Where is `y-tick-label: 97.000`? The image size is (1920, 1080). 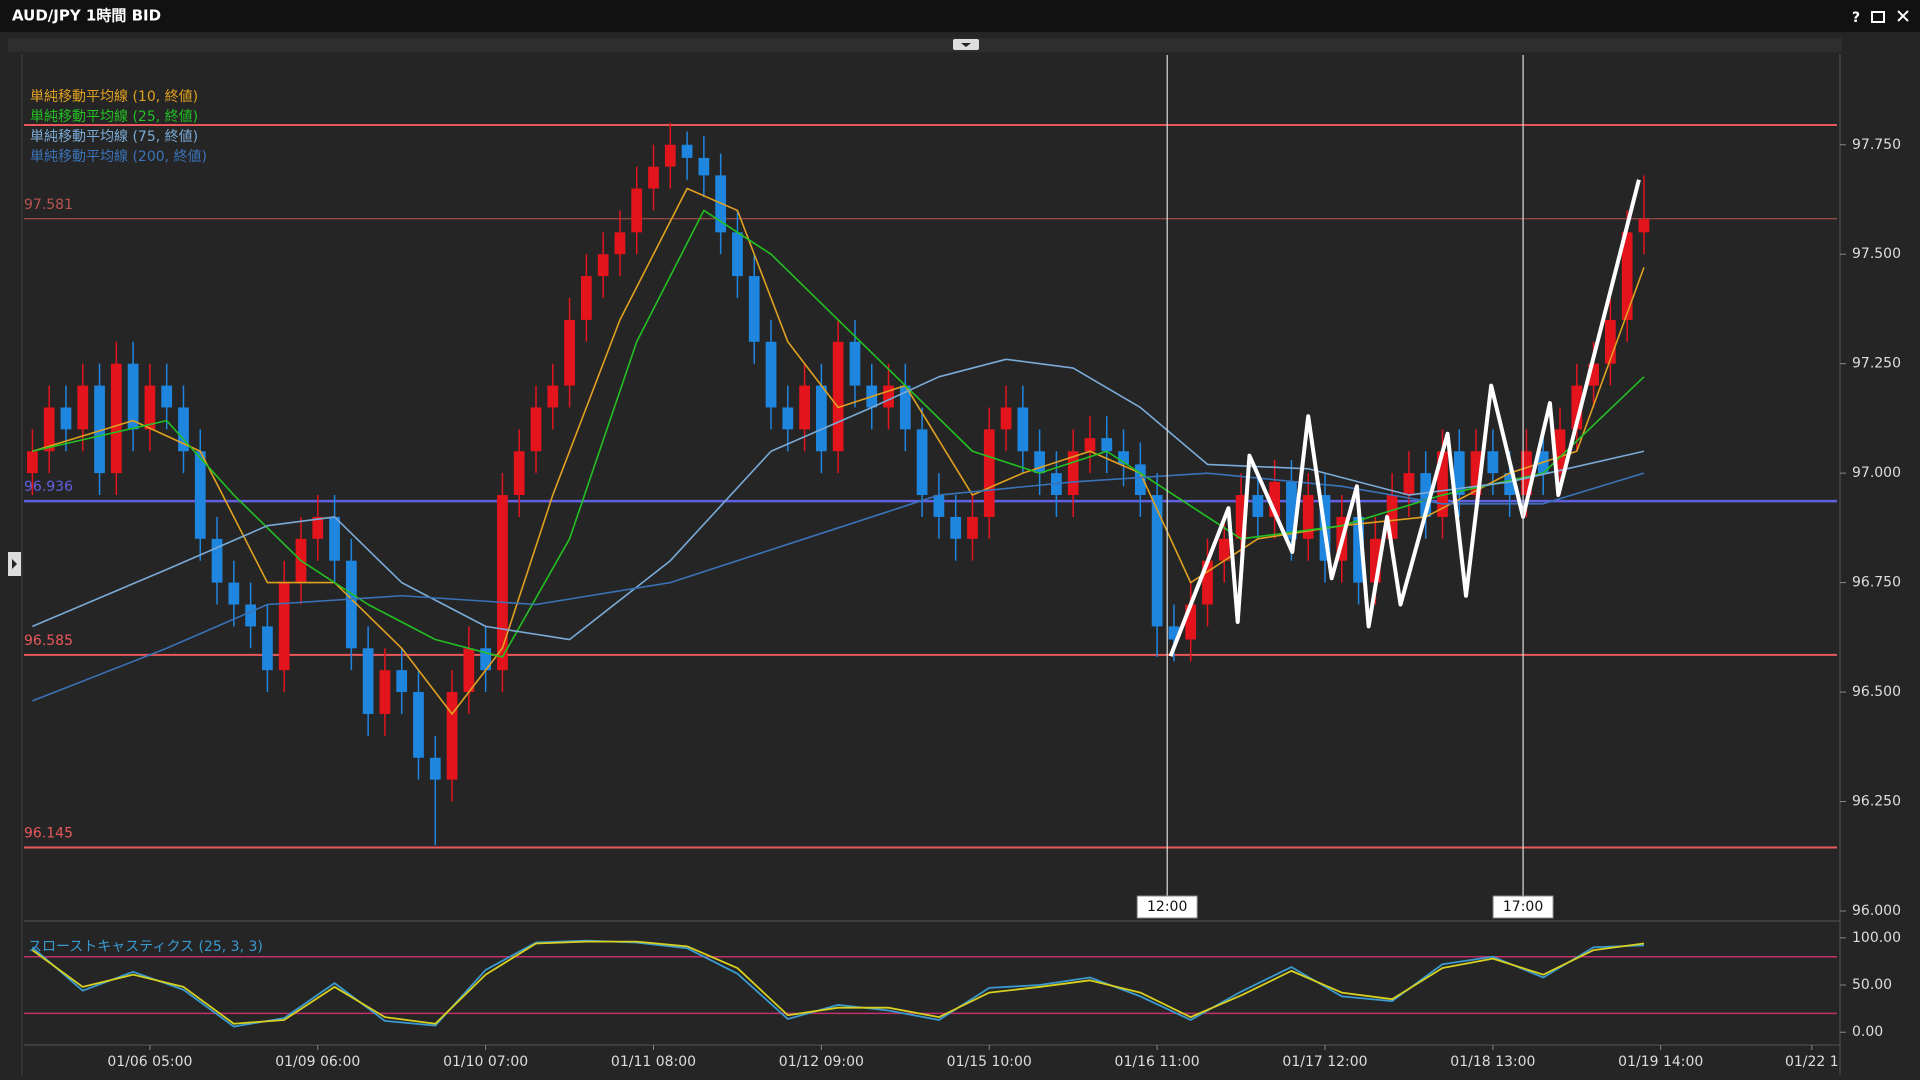 y-tick-label: 97.000 is located at coordinates (1876, 473).